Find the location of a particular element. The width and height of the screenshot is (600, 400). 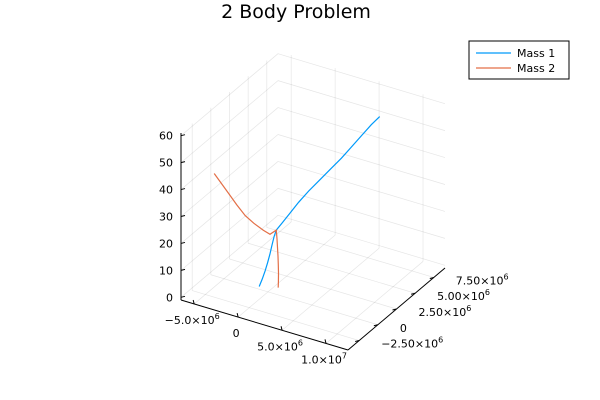

legend-box is located at coordinates (519, 60).